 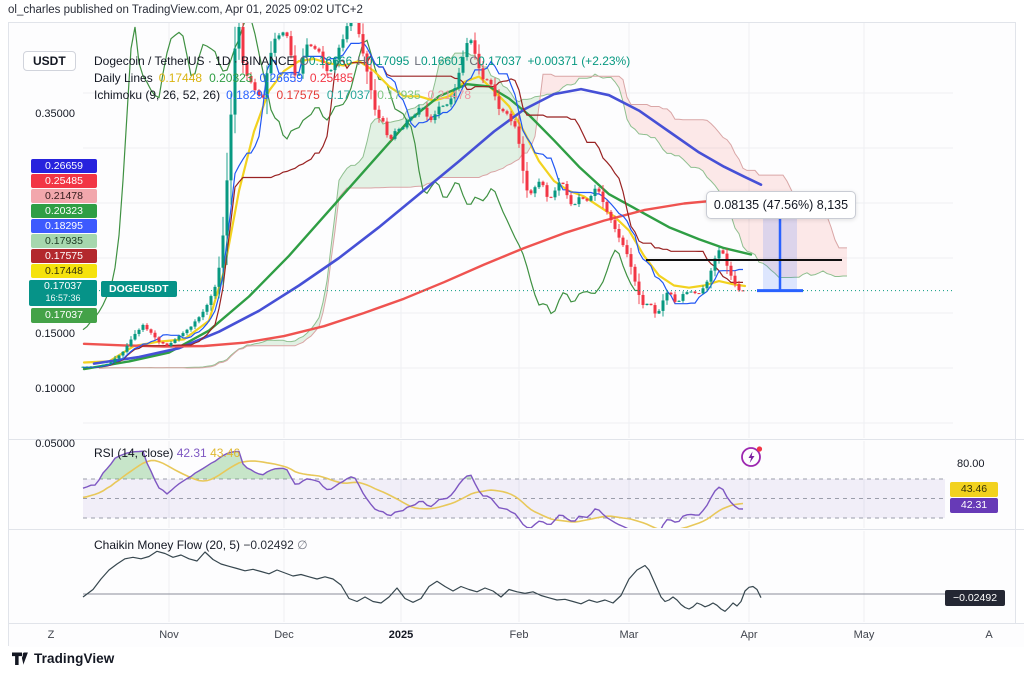 What do you see at coordinates (248, 94) in the screenshot?
I see `indicator-value: 0.18295` at bounding box center [248, 94].